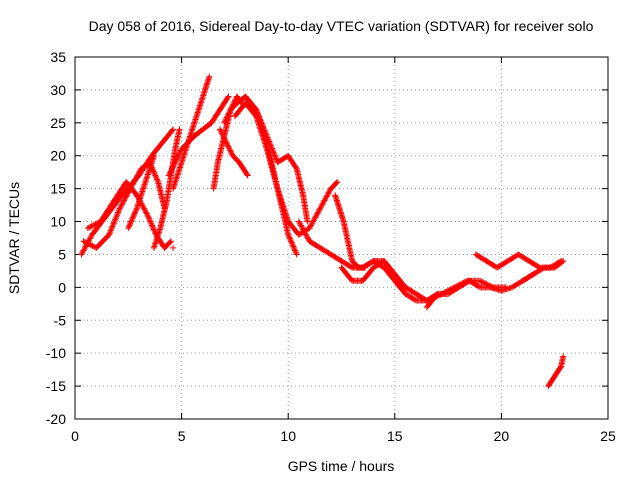 This screenshot has width=640, height=480. I want to click on series-track-p, so click(400, 281).